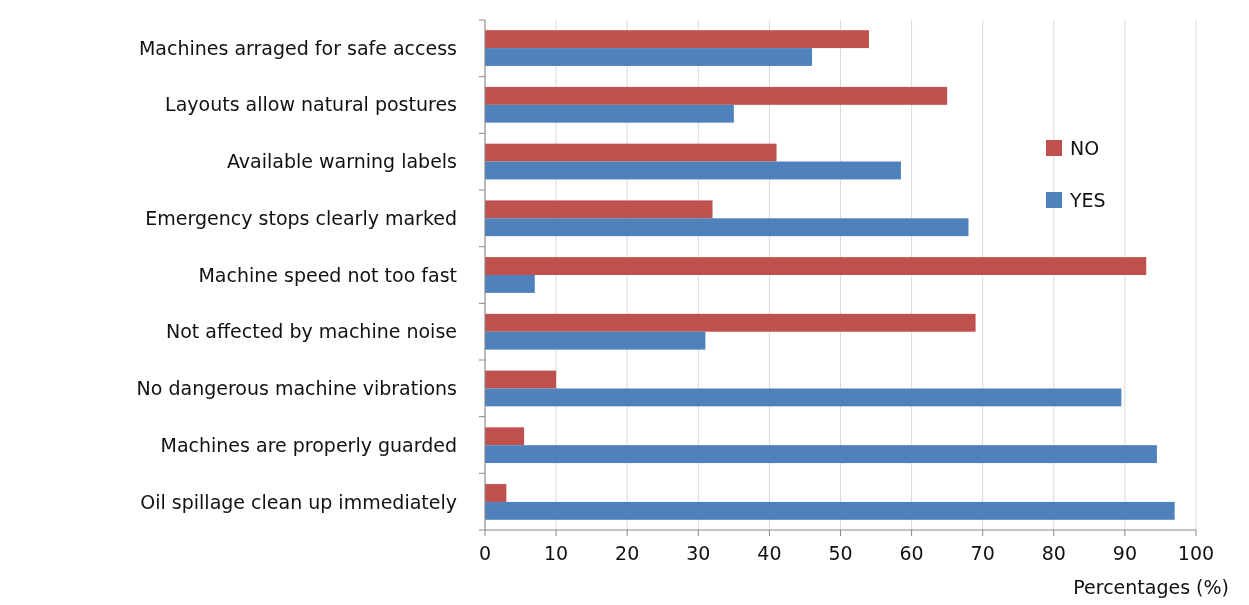 This screenshot has width=1249, height=605. I want to click on x-tick-label: 60, so click(911, 553).